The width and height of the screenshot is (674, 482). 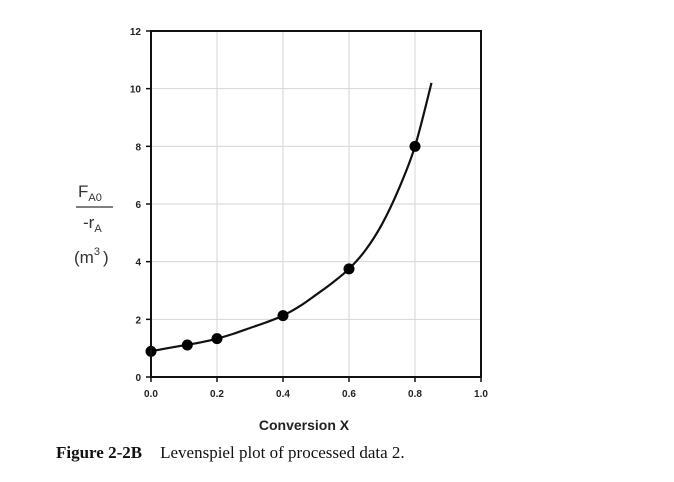 I want to click on x-tick-label: 1.0, so click(x=481, y=394).